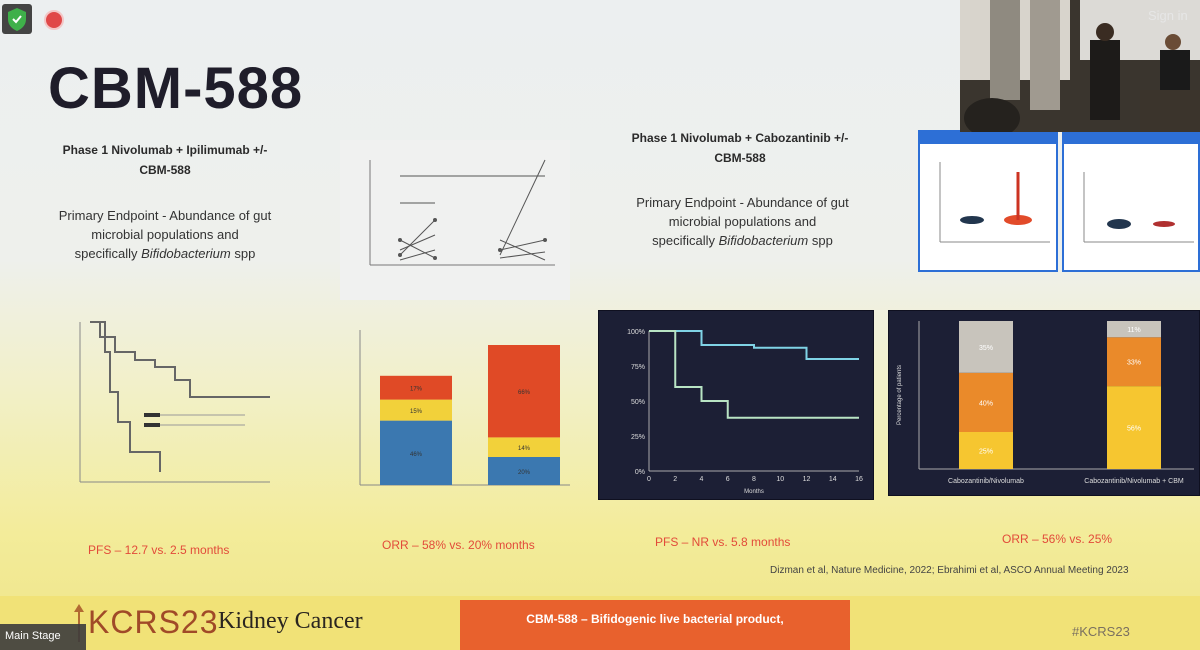 The height and width of the screenshot is (650, 1200). I want to click on microbial-abundance-plot, so click(455, 220).